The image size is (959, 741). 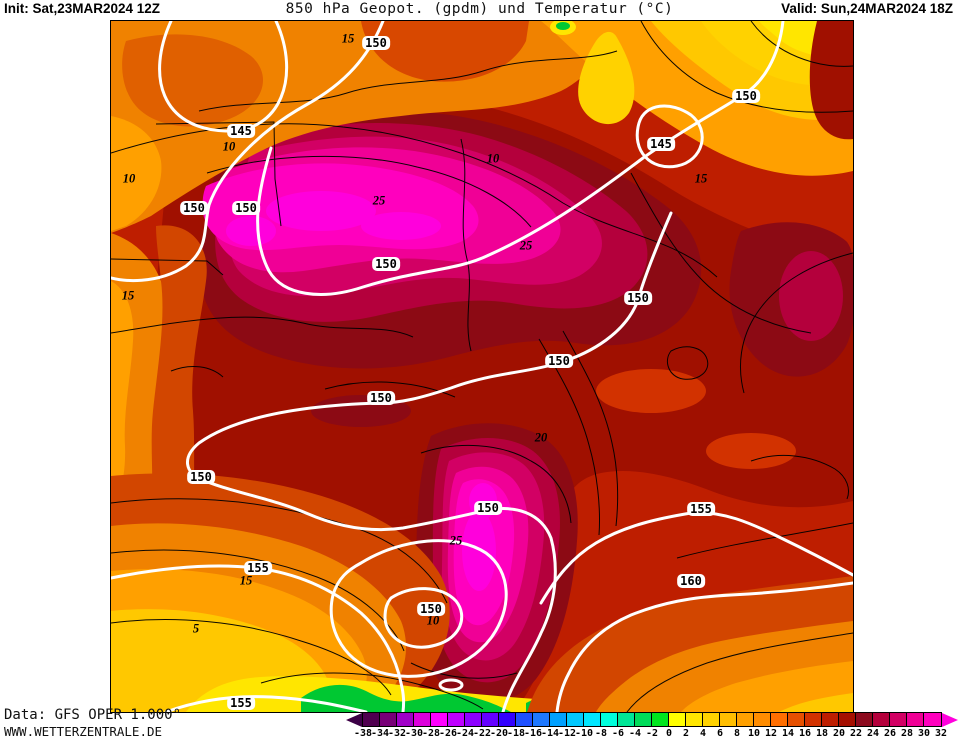 What do you see at coordinates (941, 733) in the screenshot?
I see `legend-tick: 32` at bounding box center [941, 733].